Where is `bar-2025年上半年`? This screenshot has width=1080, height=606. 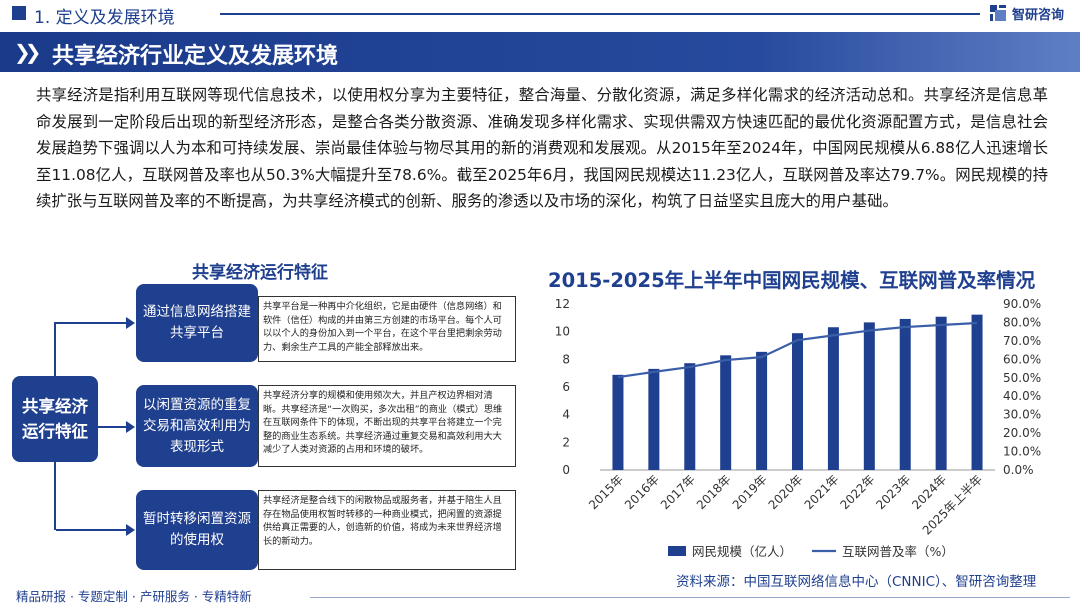
bar-2025年上半年 is located at coordinates (977, 392).